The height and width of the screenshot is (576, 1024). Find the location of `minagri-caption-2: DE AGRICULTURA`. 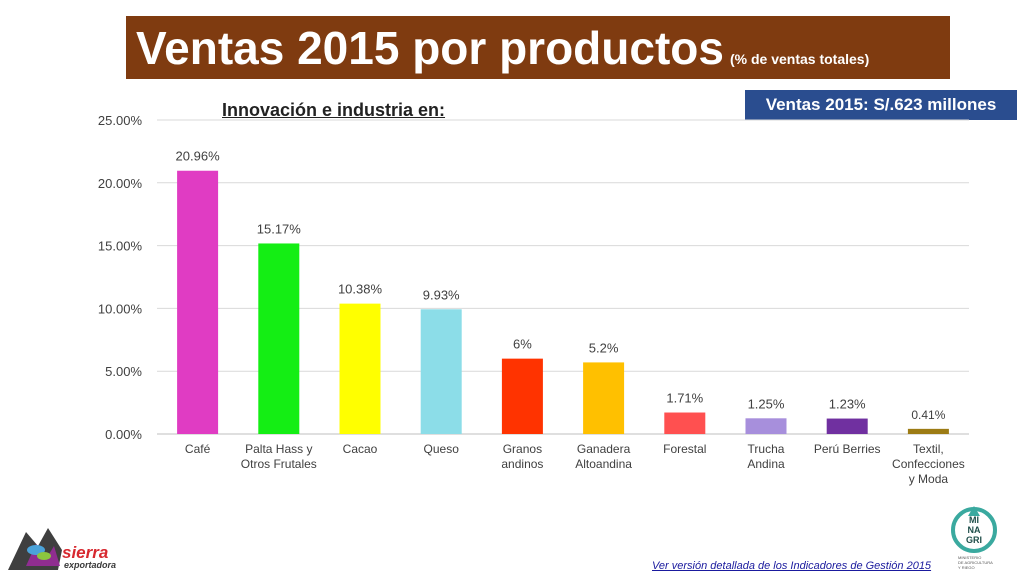

minagri-caption-2: DE AGRICULTURA is located at coordinates (975, 562).